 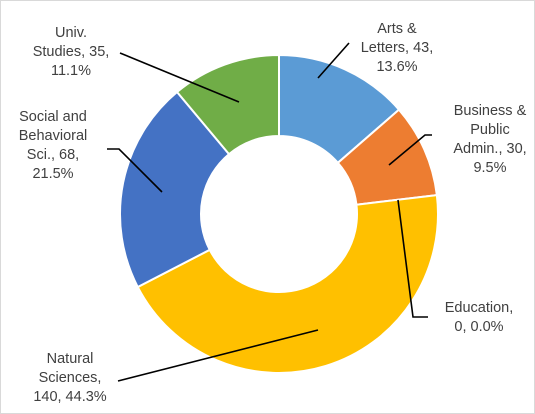 What do you see at coordinates (412, 258) in the screenshot?
I see `leader-line-education` at bounding box center [412, 258].